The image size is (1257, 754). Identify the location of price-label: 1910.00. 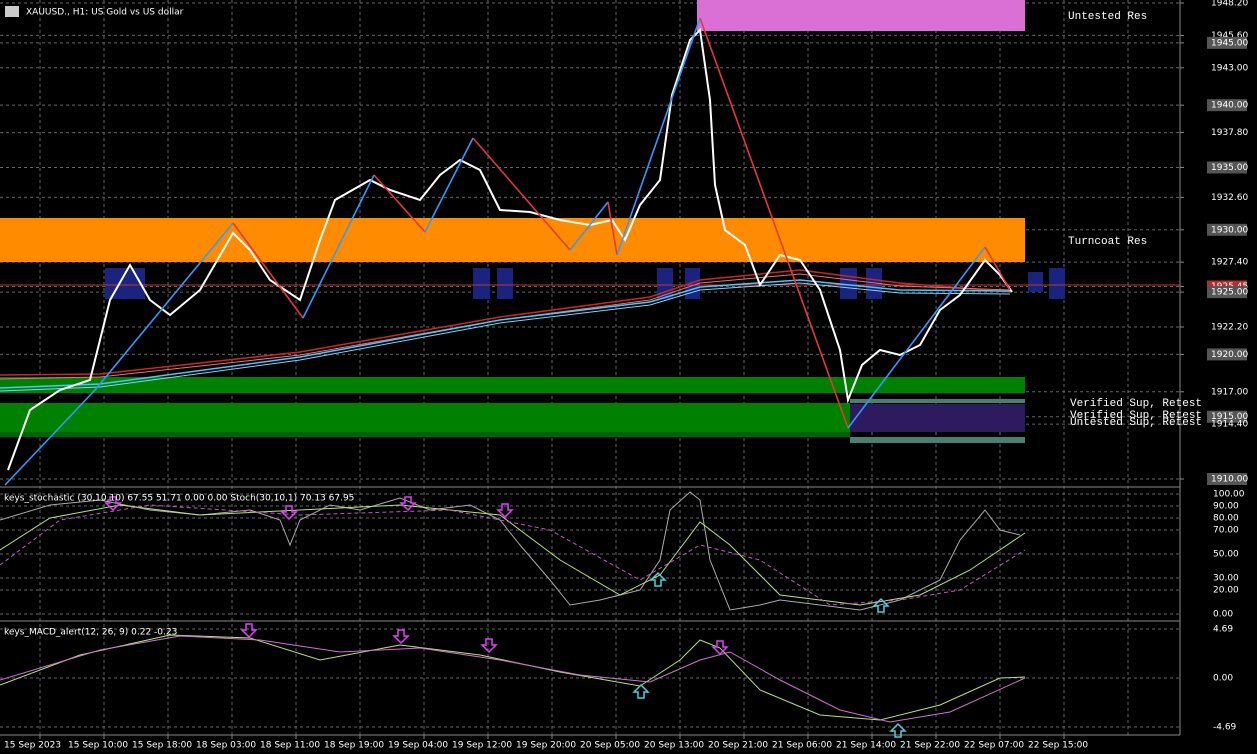
(1229, 480).